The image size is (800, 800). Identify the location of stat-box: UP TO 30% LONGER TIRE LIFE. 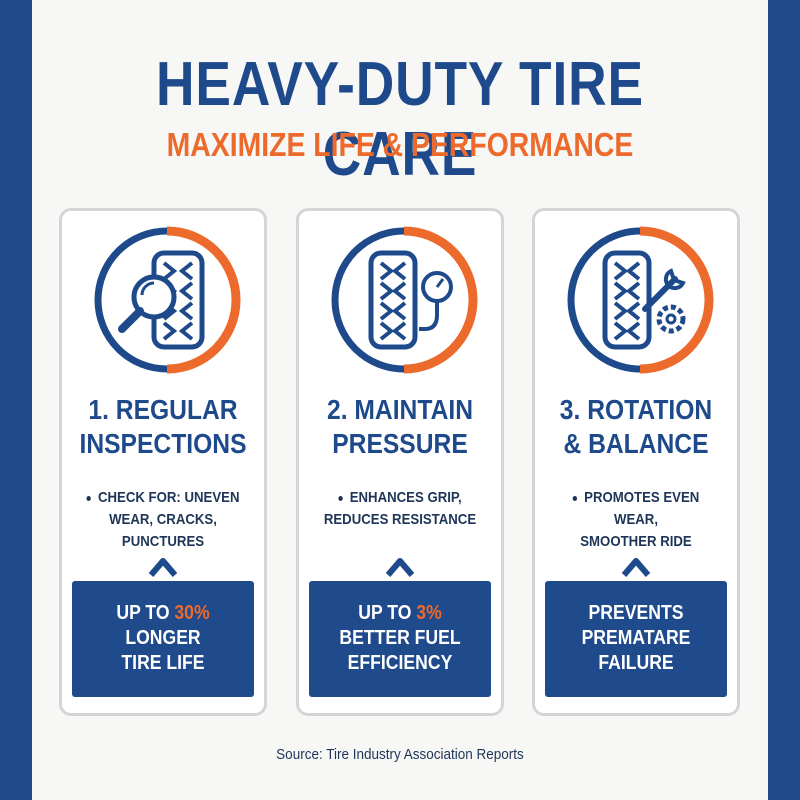
(163, 639).